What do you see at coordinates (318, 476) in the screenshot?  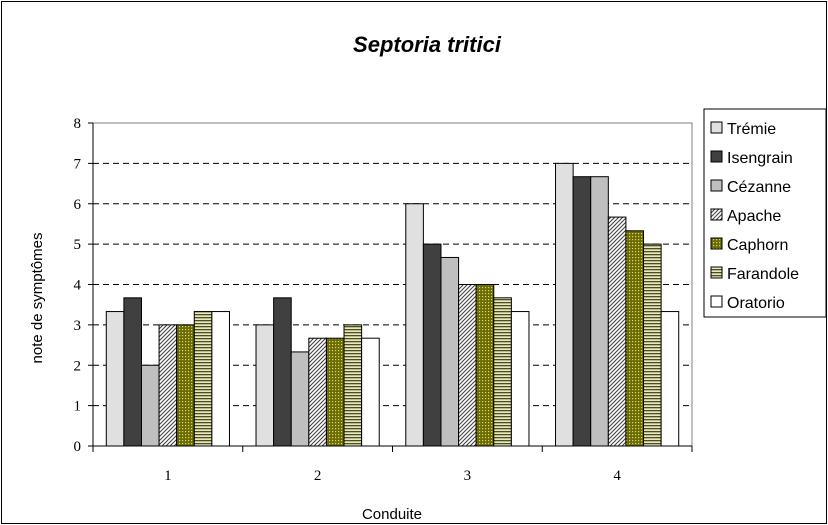 I see `x-tick-label: 2` at bounding box center [318, 476].